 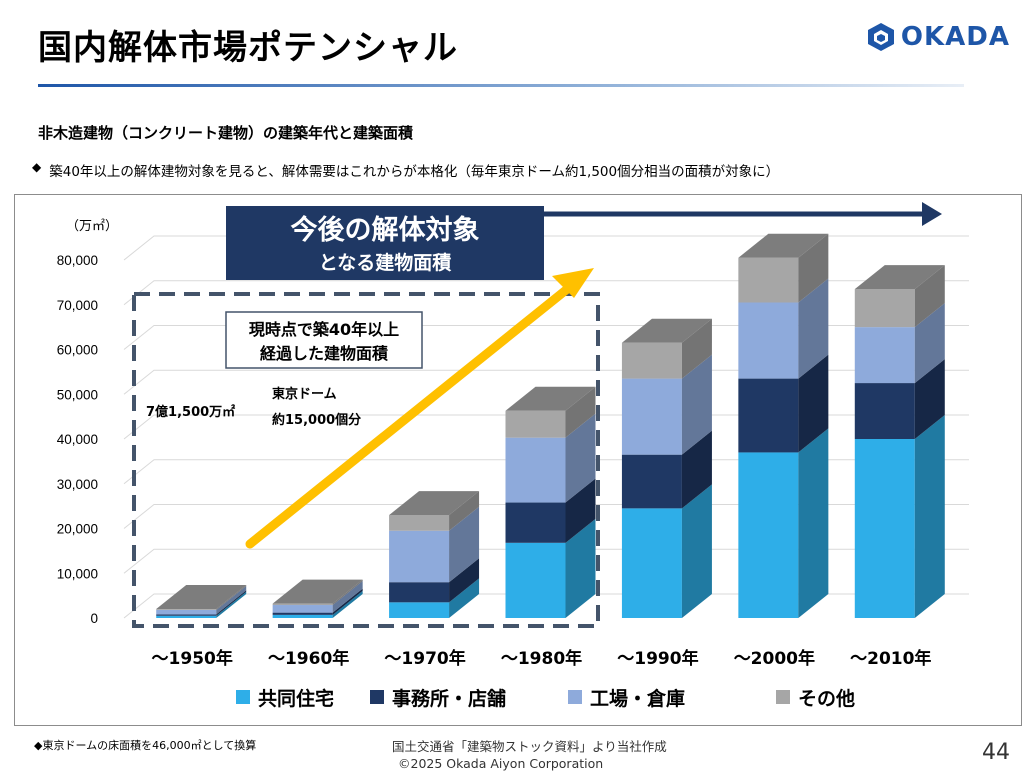 I want to click on y-tick-label: 50,000, so click(x=77, y=394).